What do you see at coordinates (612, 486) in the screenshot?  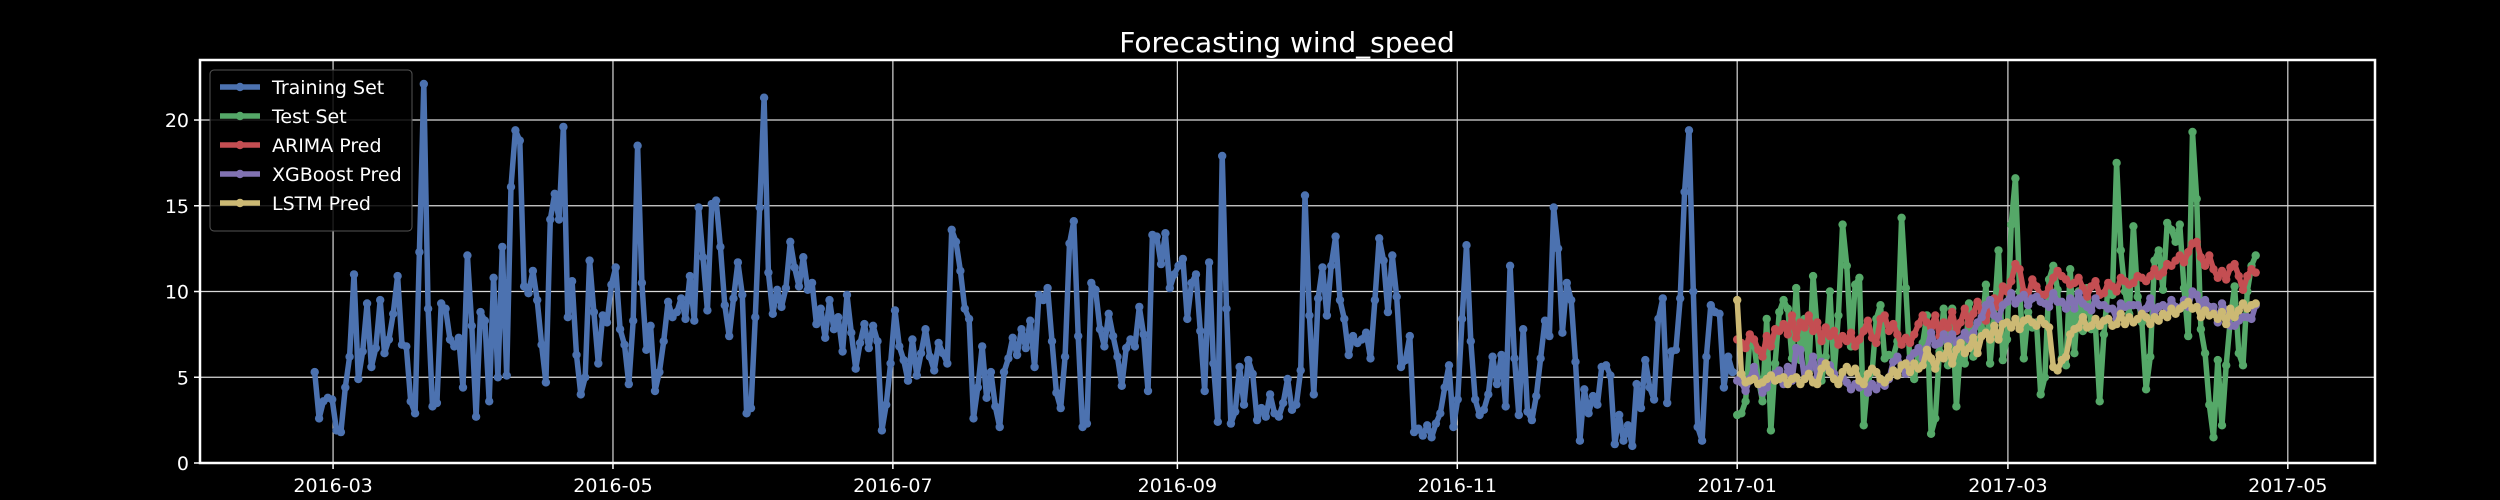 I see `x-tick-label: 2016-05` at bounding box center [612, 486].